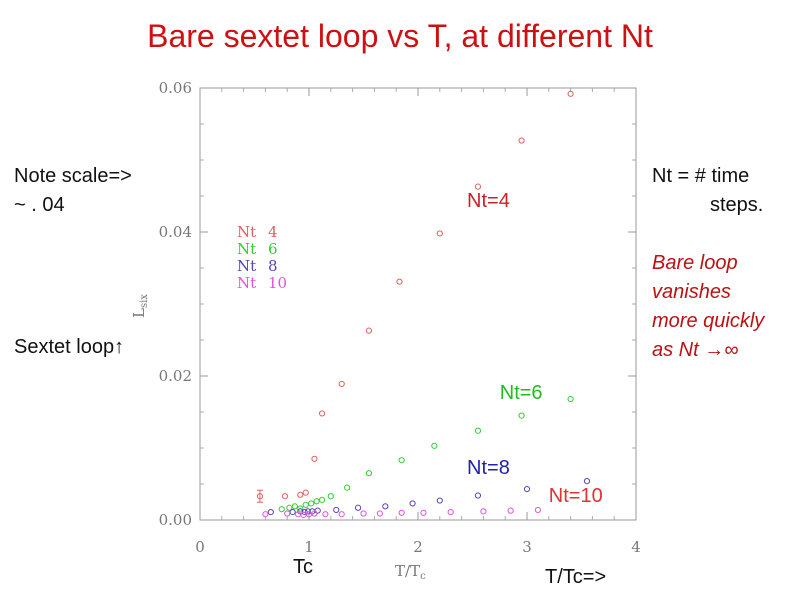 The height and width of the screenshot is (600, 800). What do you see at coordinates (636, 547) in the screenshot?
I see `x-tick-label: 4` at bounding box center [636, 547].